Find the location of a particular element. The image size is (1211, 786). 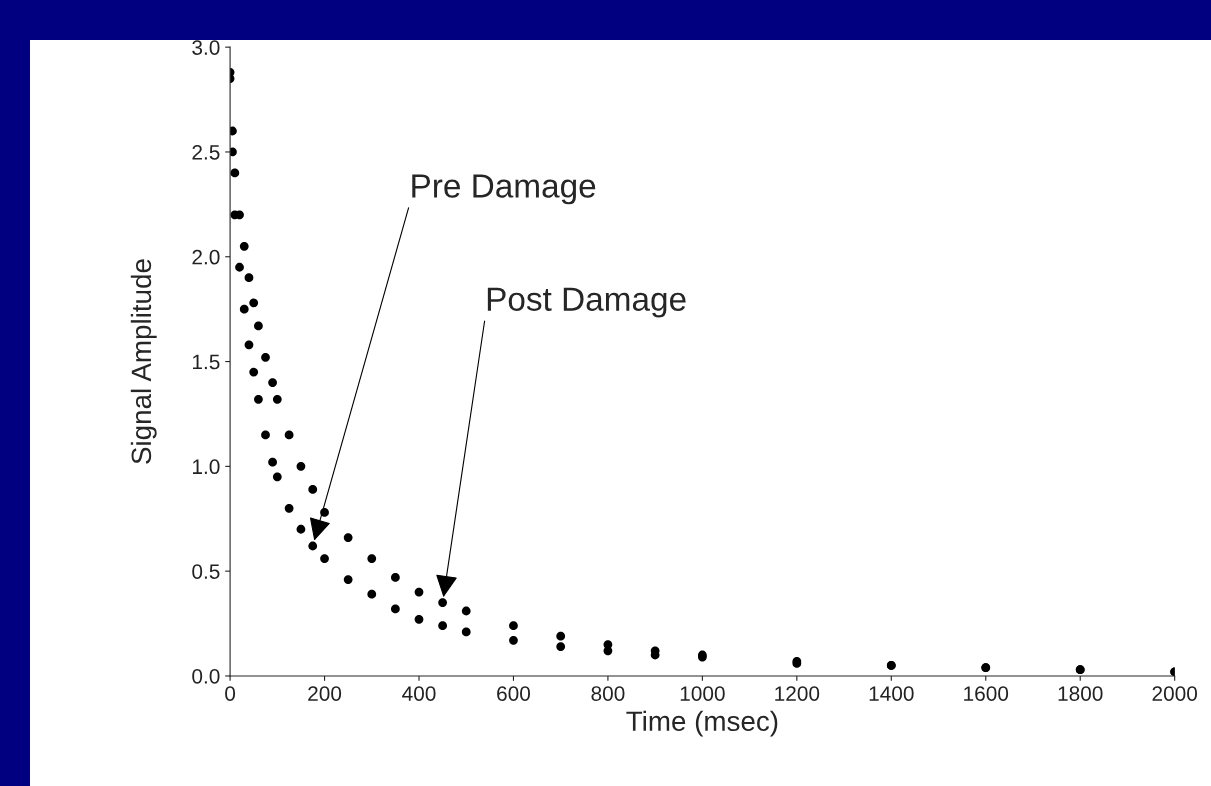

y-axis-title: Signal Amplitude is located at coordinates (143, 361).